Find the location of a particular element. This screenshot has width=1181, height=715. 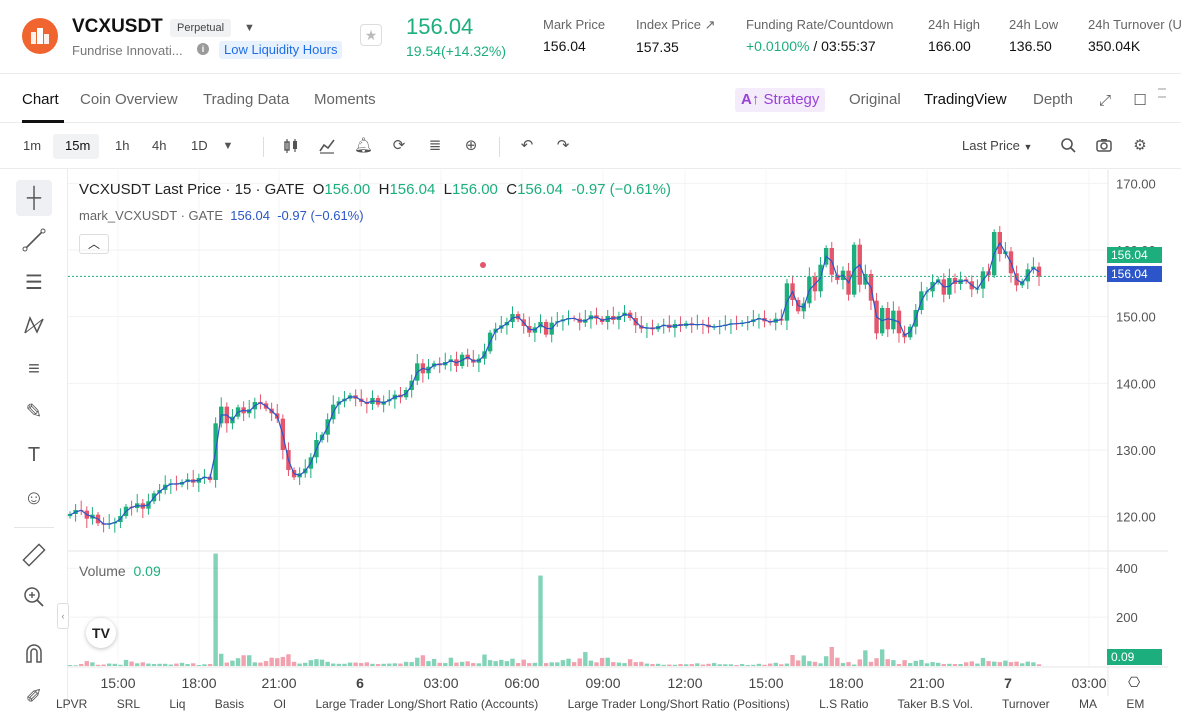

replay-icon: ⟳ is located at coordinates (399, 145).